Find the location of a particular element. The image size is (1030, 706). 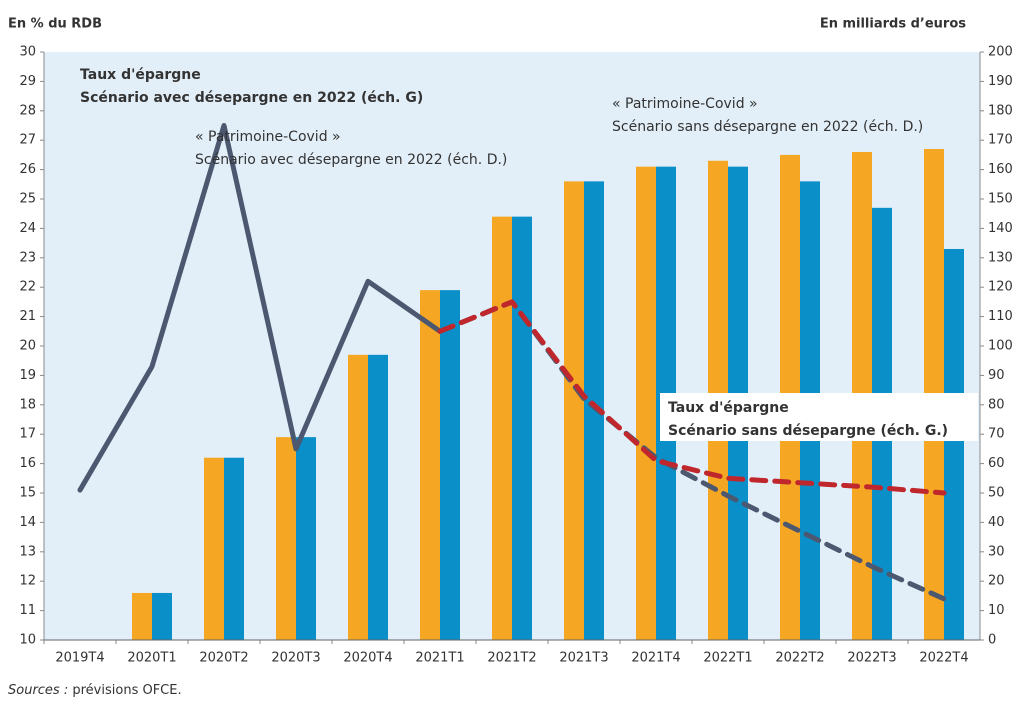

y-tick-label: 19 is located at coordinates (27, 375).